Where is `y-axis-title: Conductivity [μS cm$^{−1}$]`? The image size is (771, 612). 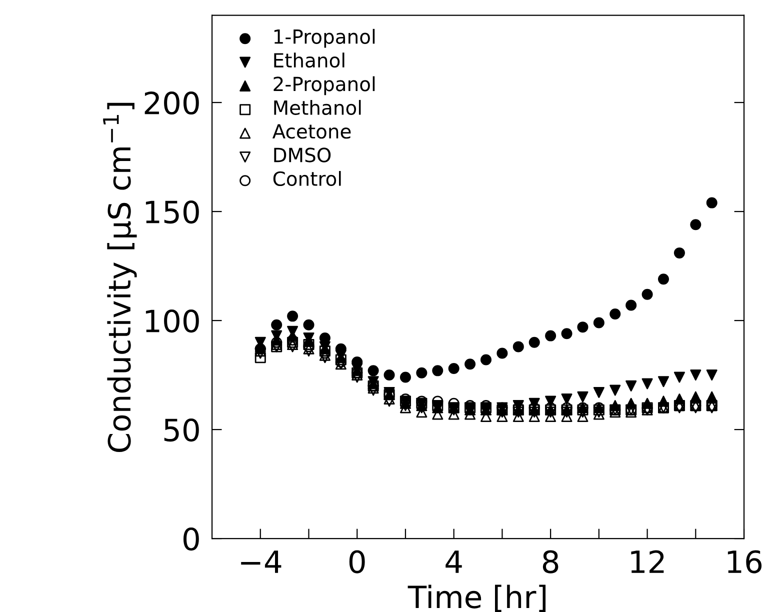
y-axis-title: Conductivity [μS cm$^{−1}$] is located at coordinates (120, 277).